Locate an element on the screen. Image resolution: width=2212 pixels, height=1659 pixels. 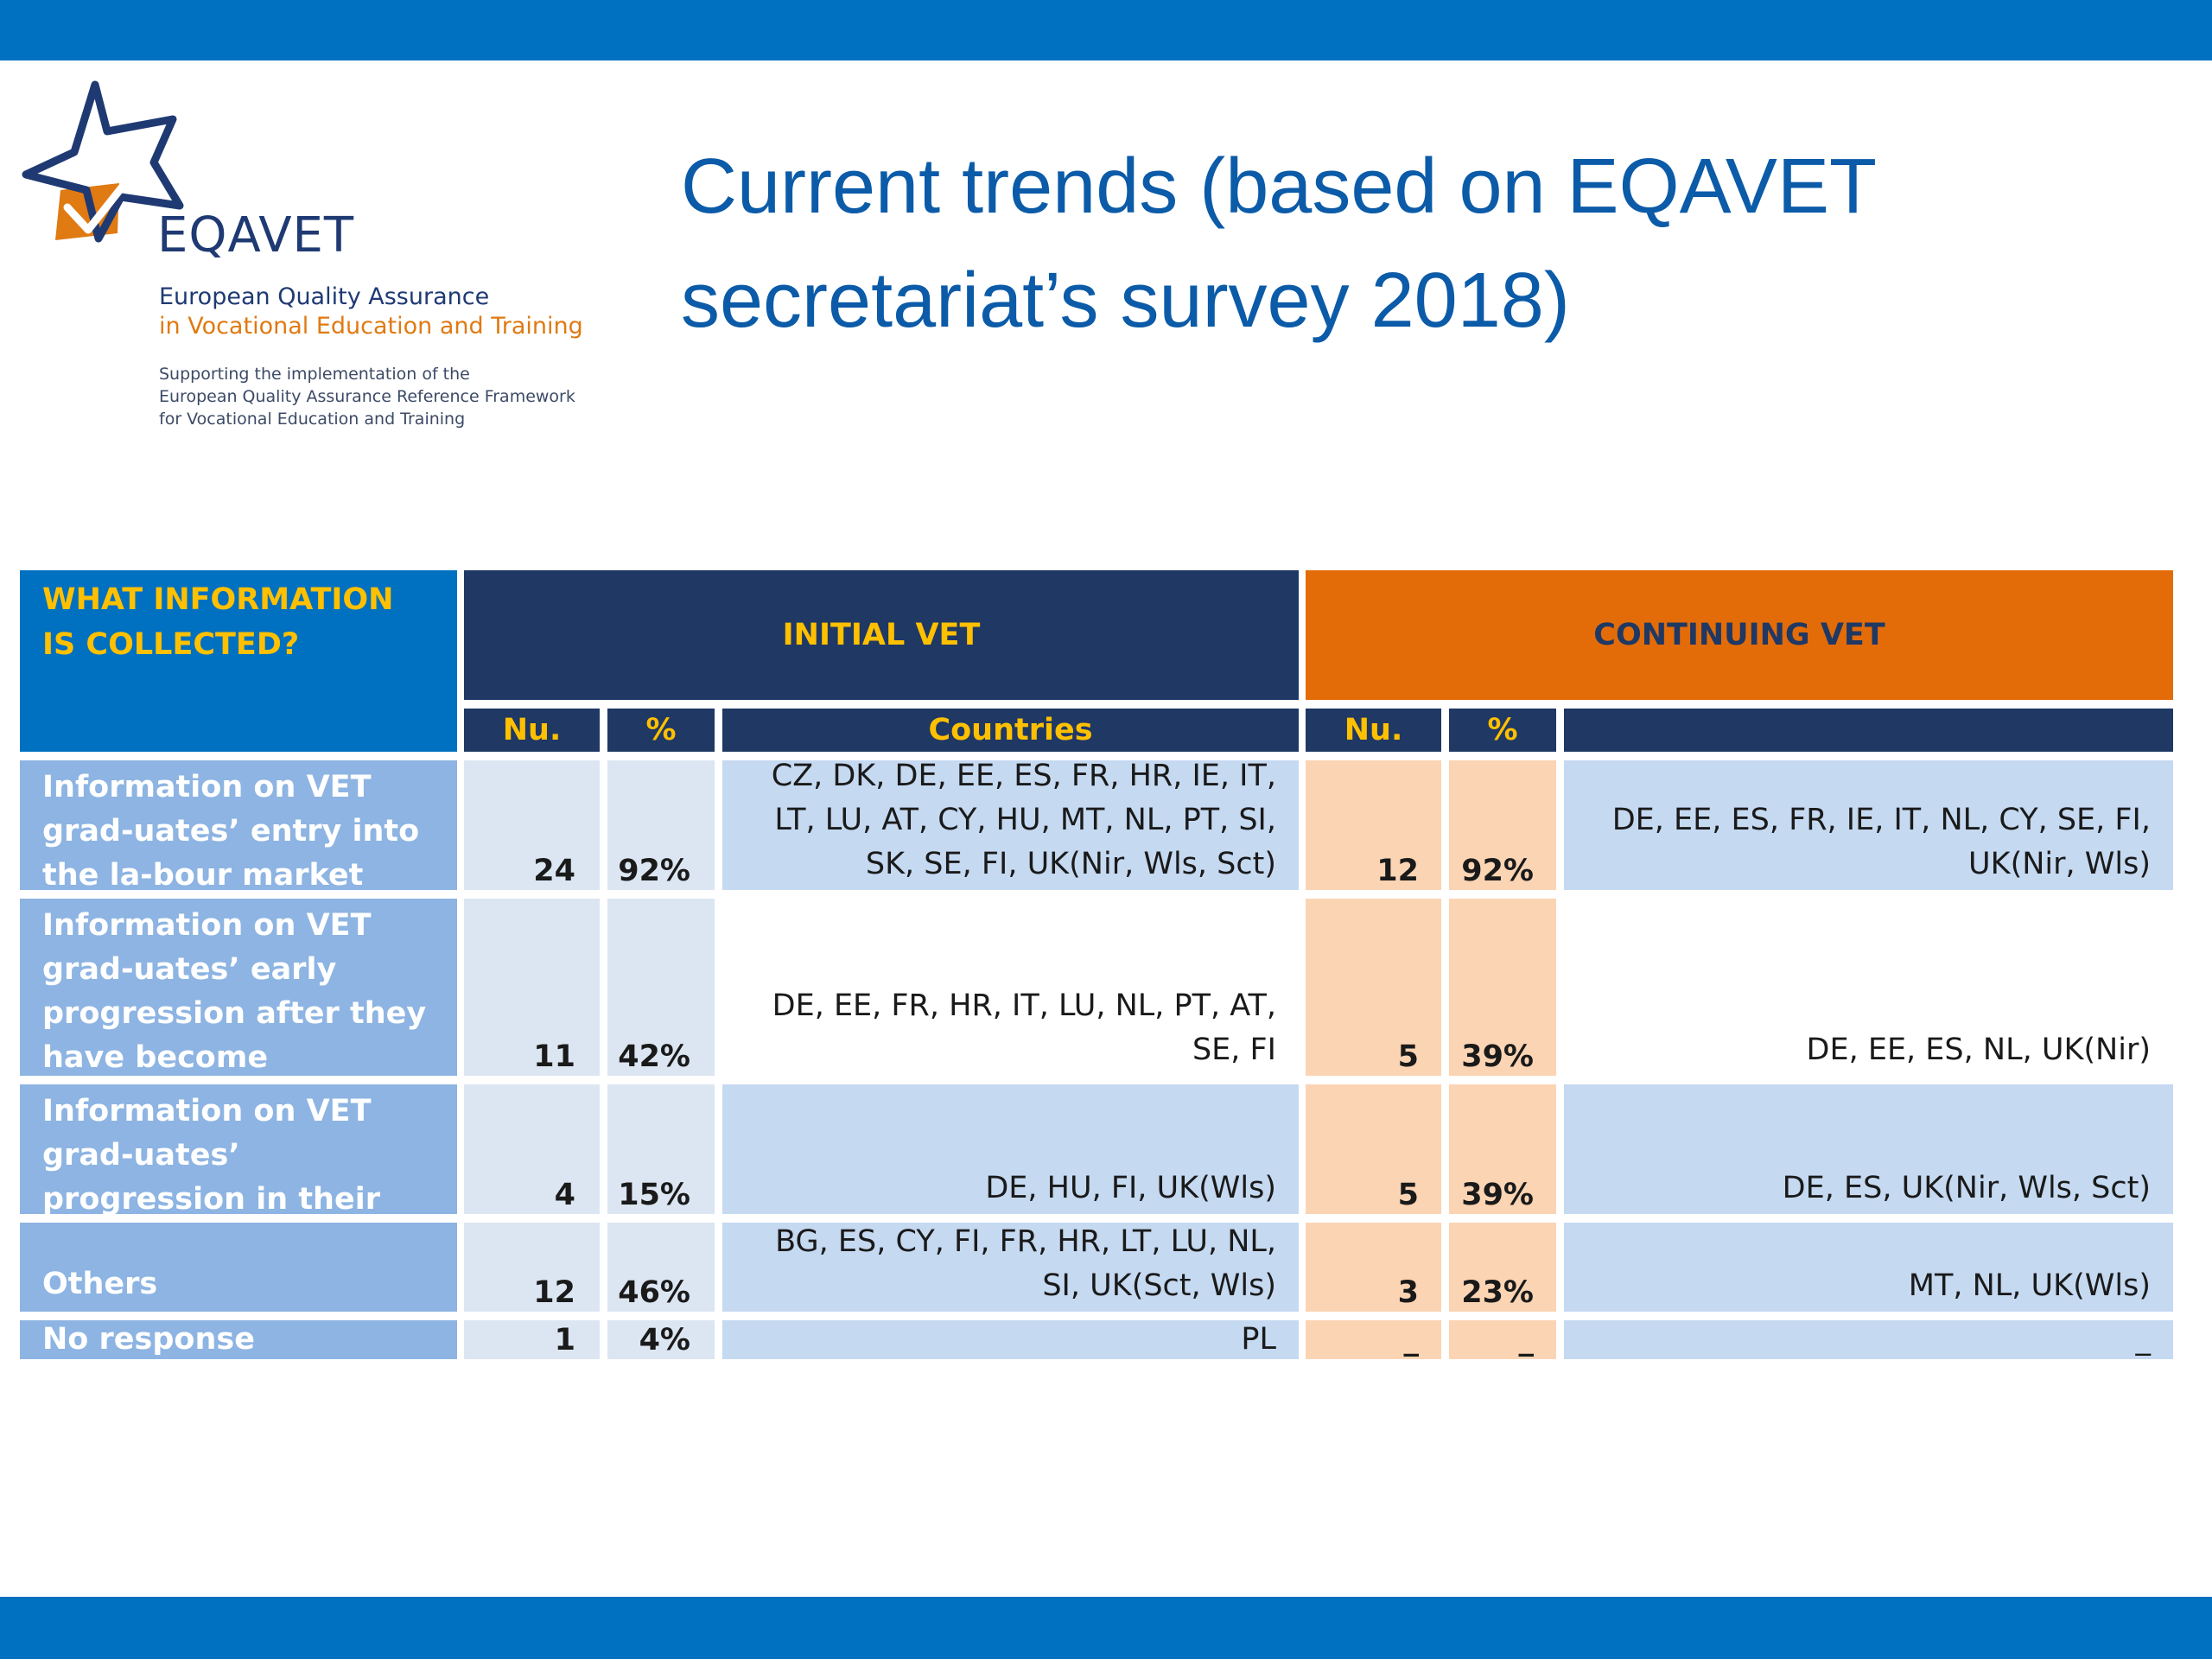
slide-title-line-1: Current trends (based on EQAVET is located at coordinates (1279, 186).